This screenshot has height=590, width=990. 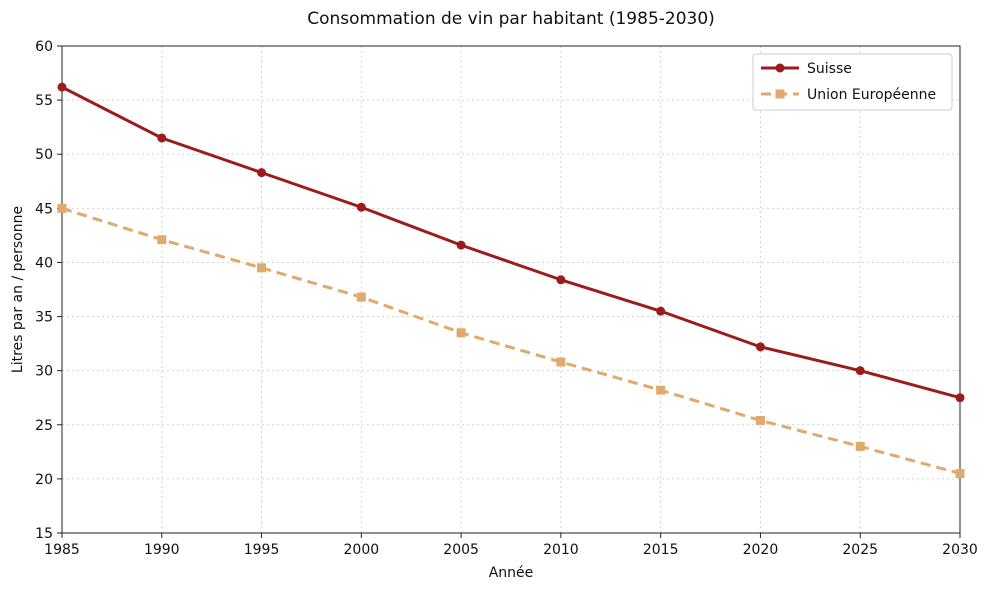 What do you see at coordinates (44, 318) in the screenshot?
I see `y-tick-label: 35` at bounding box center [44, 318].